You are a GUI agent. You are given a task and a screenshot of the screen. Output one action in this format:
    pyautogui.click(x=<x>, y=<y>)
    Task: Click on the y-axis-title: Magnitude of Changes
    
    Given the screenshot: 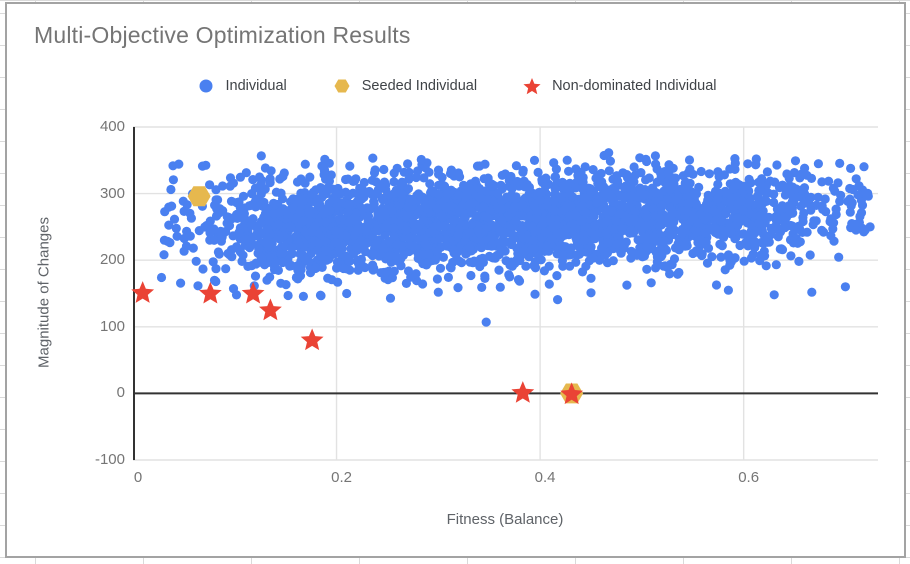 What is the action you would take?
    pyautogui.click(x=44, y=292)
    